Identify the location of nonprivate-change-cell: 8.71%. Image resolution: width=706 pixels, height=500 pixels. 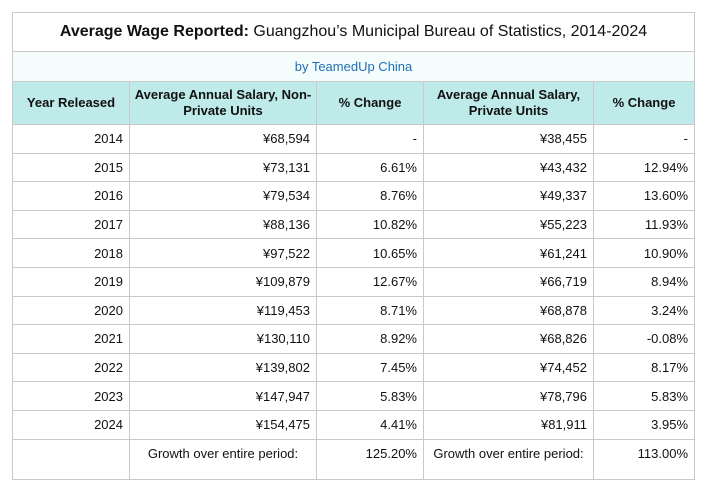
(370, 310).